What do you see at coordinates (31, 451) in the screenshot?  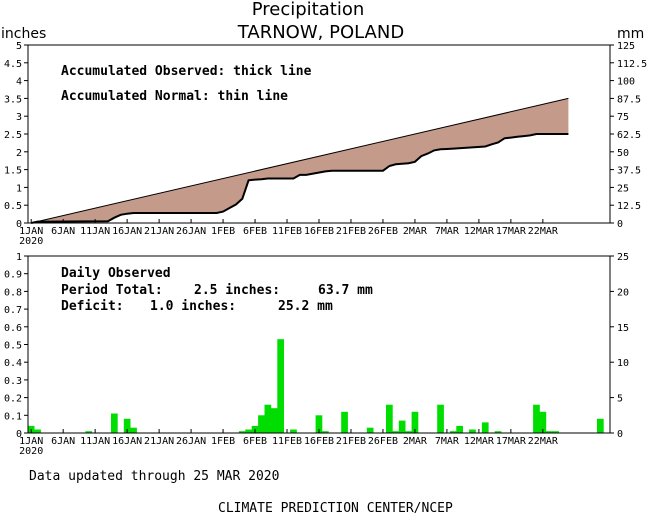 I see `bottom-year-label: 2020` at bounding box center [31, 451].